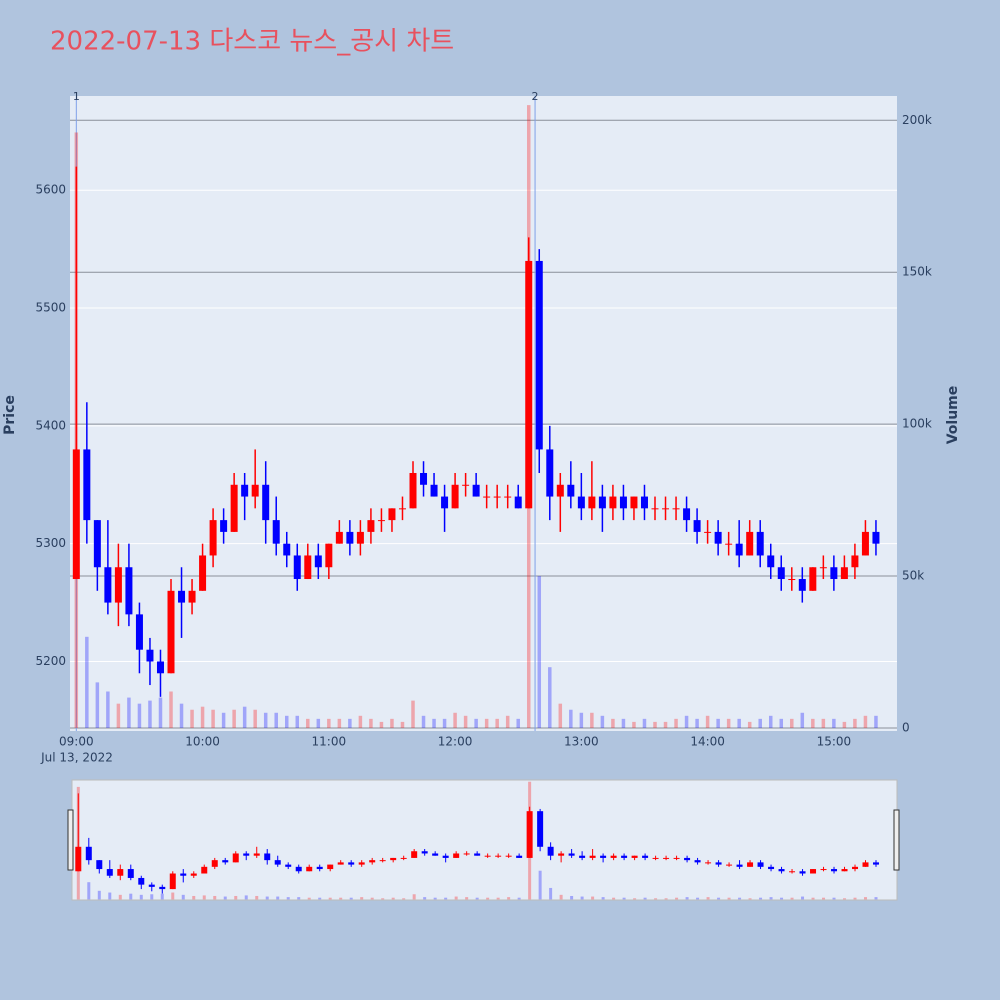  Describe the element at coordinates (202, 742) in the screenshot. I see `x-tick-label: 10:00` at that location.